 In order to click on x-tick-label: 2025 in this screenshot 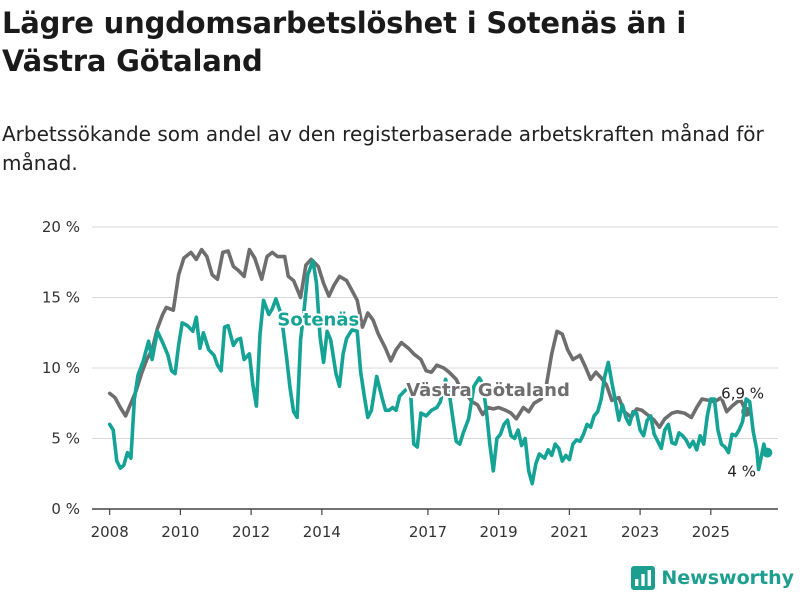, I will do `click(711, 532)`.